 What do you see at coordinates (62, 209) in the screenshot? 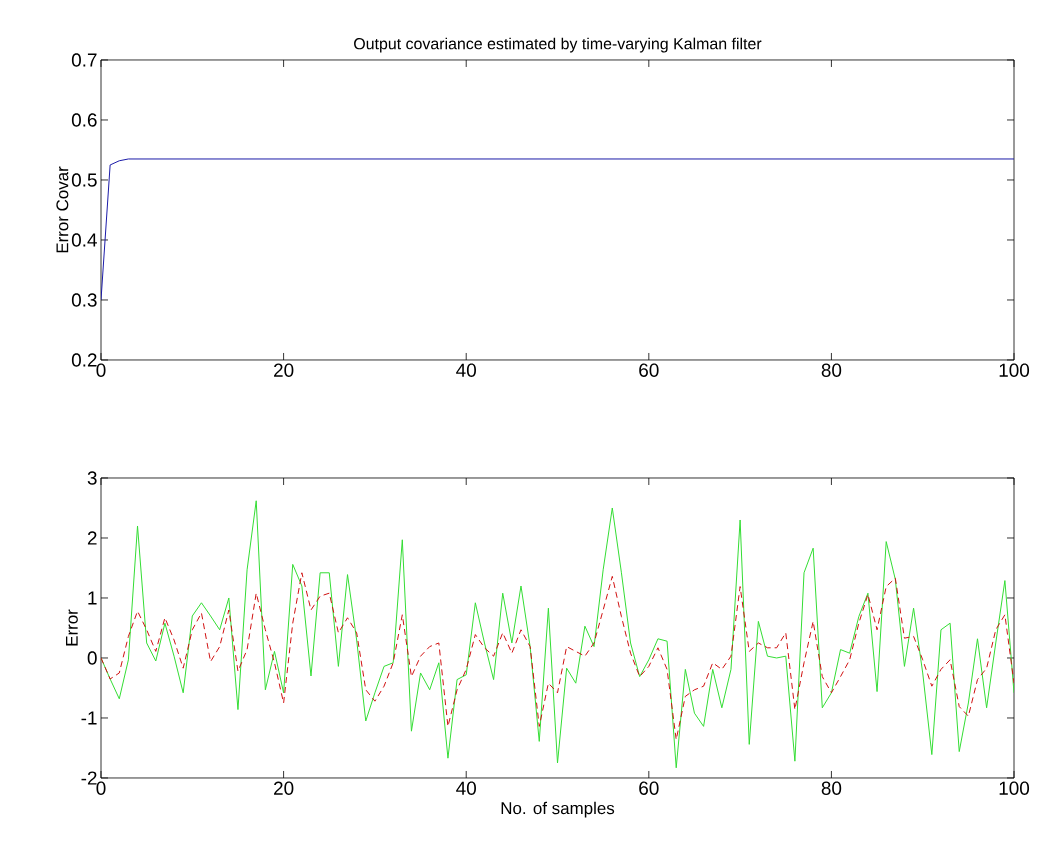
I see `y-axis-title: Error Covar` at bounding box center [62, 209].